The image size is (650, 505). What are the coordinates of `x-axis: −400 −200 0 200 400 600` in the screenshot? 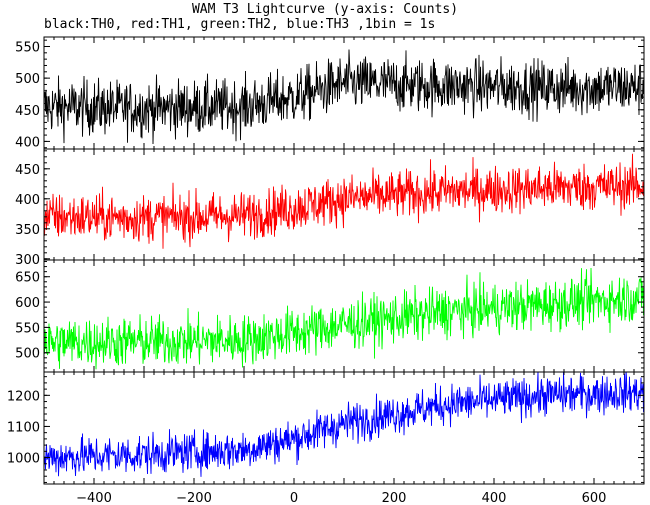 It's located at (341, 498).